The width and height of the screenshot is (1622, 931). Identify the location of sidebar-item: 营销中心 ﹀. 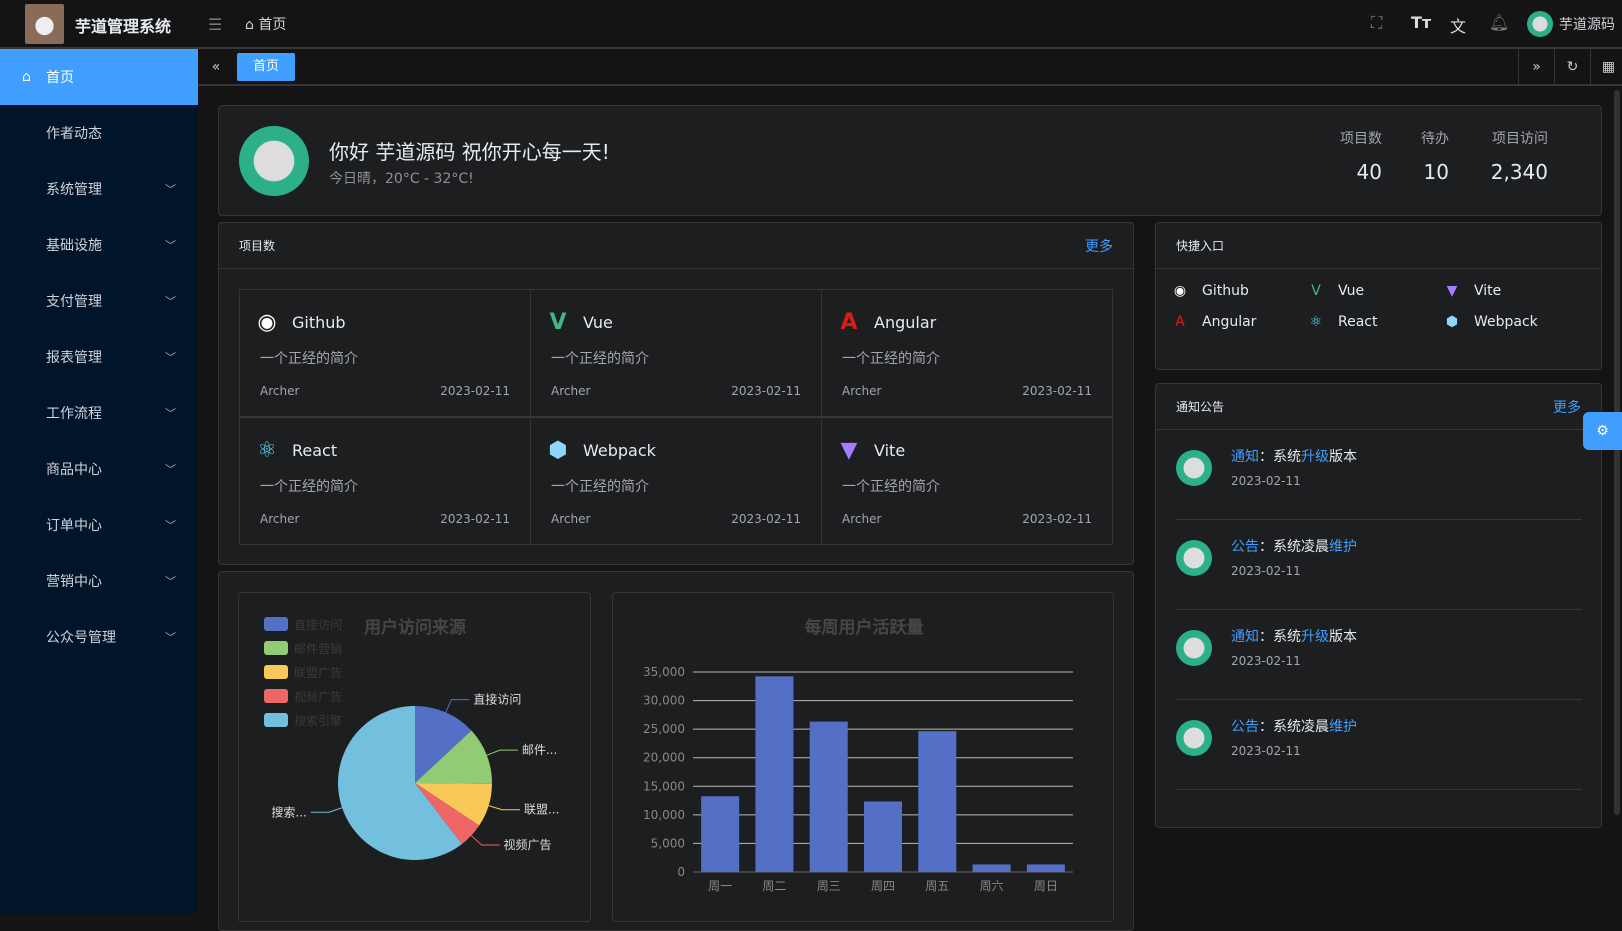
(99, 581).